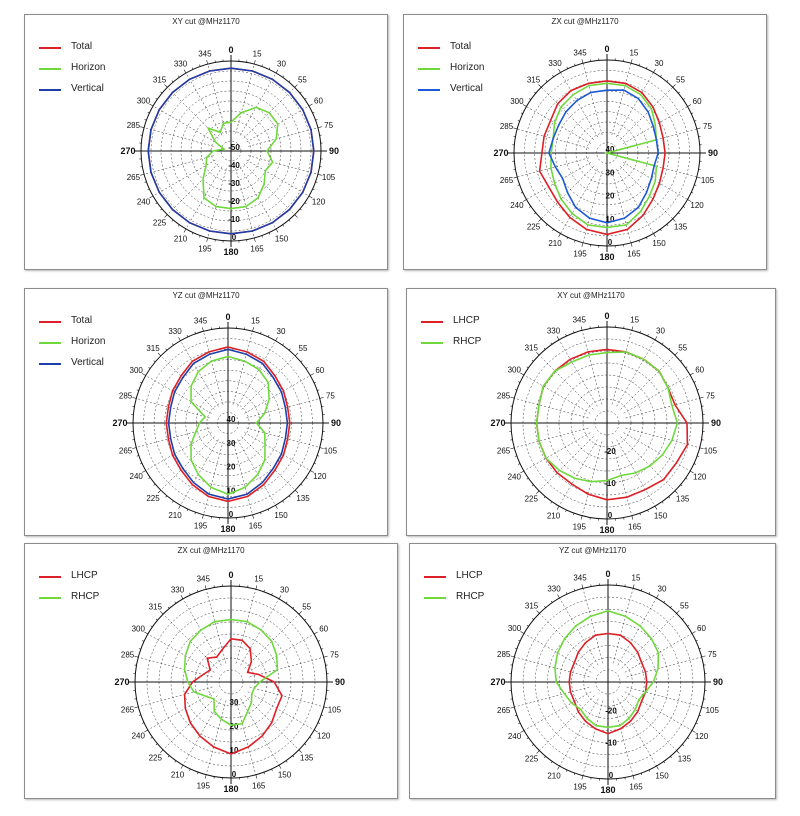  What do you see at coordinates (610, 149) in the screenshot?
I see `radial-tick-label: 40` at bounding box center [610, 149].